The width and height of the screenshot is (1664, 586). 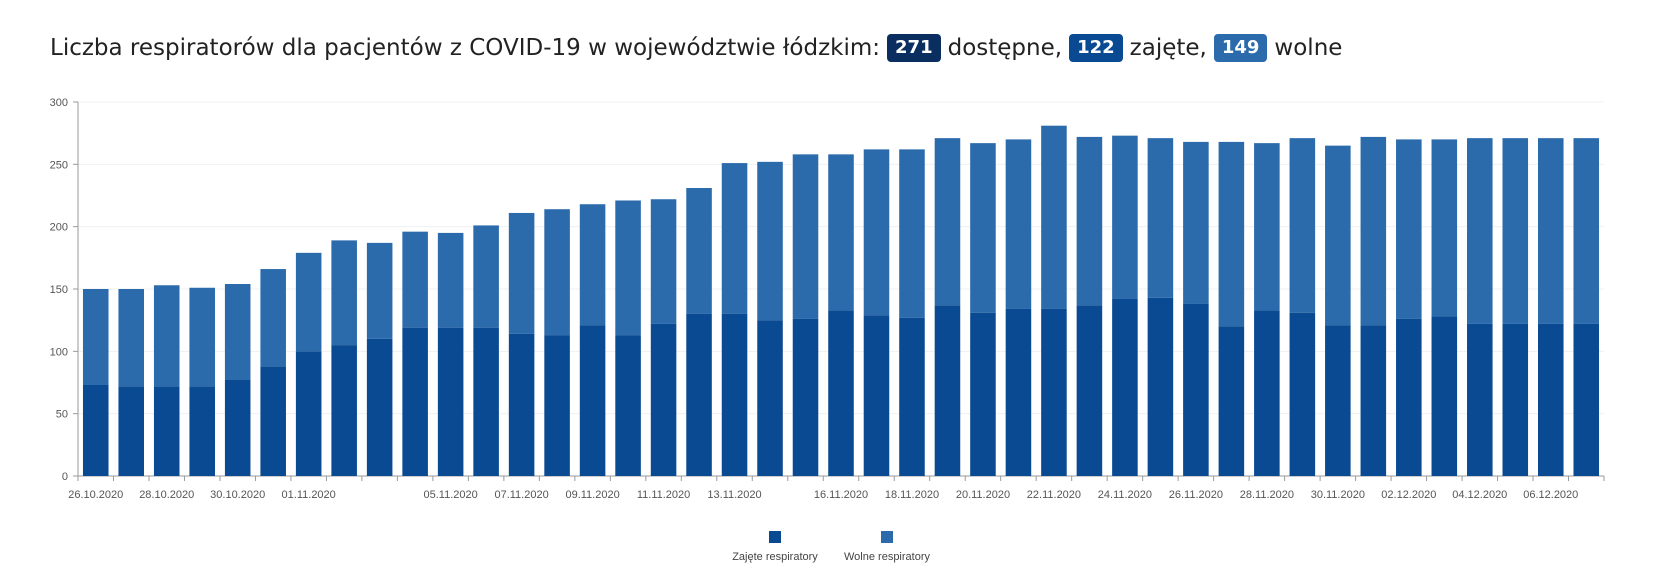 I want to click on x-tick-label: 01.11.2020, so click(x=309, y=495).